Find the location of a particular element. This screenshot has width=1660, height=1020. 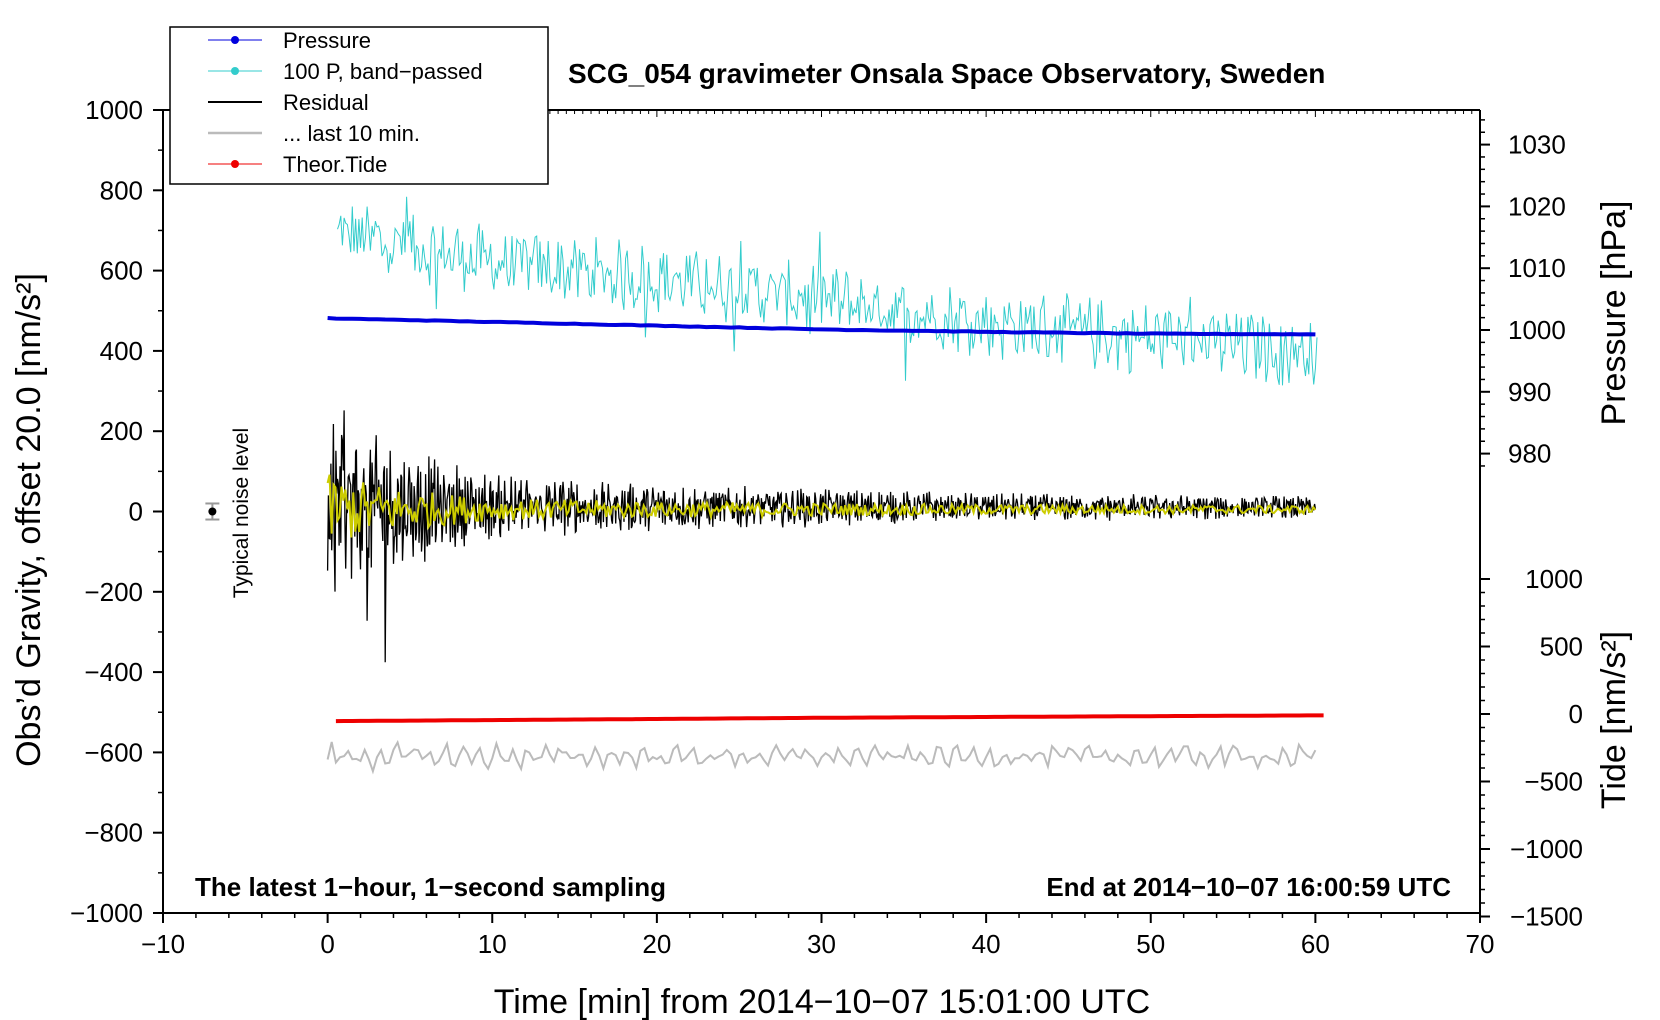

pressure-tick-label: 980 is located at coordinates (1529, 454).